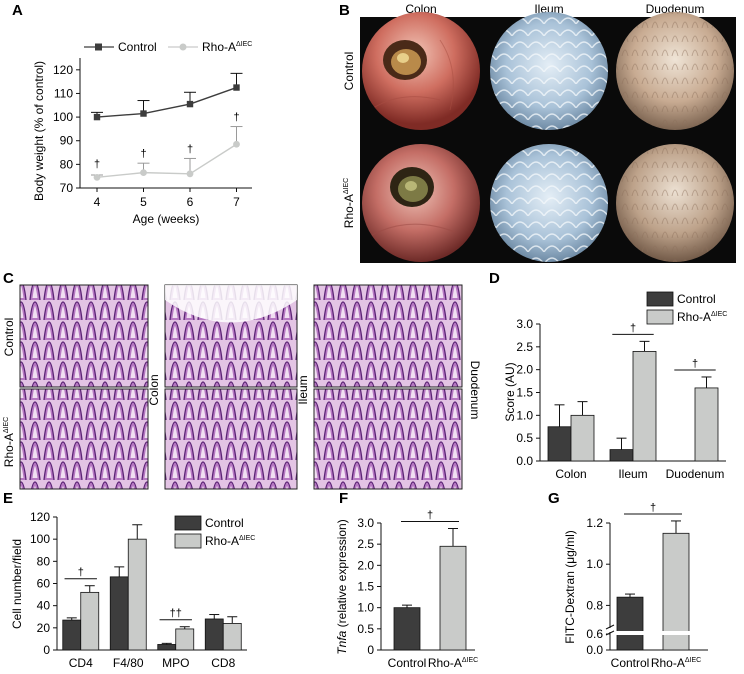 Image resolution: width=744 pixels, height=674 pixels. What do you see at coordinates (231, 304) in the screenshot?
I see `histology-lumen` at bounding box center [231, 304].